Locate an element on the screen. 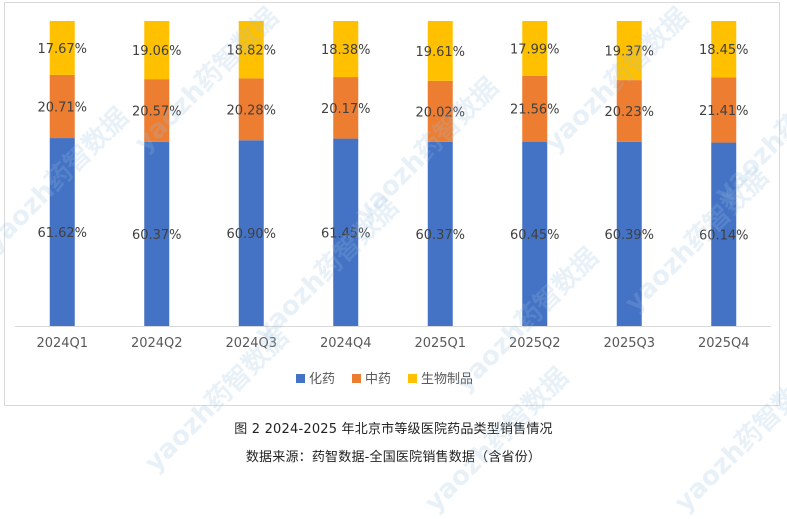 The image size is (787, 519). data-label: 20.02% is located at coordinates (440, 112).